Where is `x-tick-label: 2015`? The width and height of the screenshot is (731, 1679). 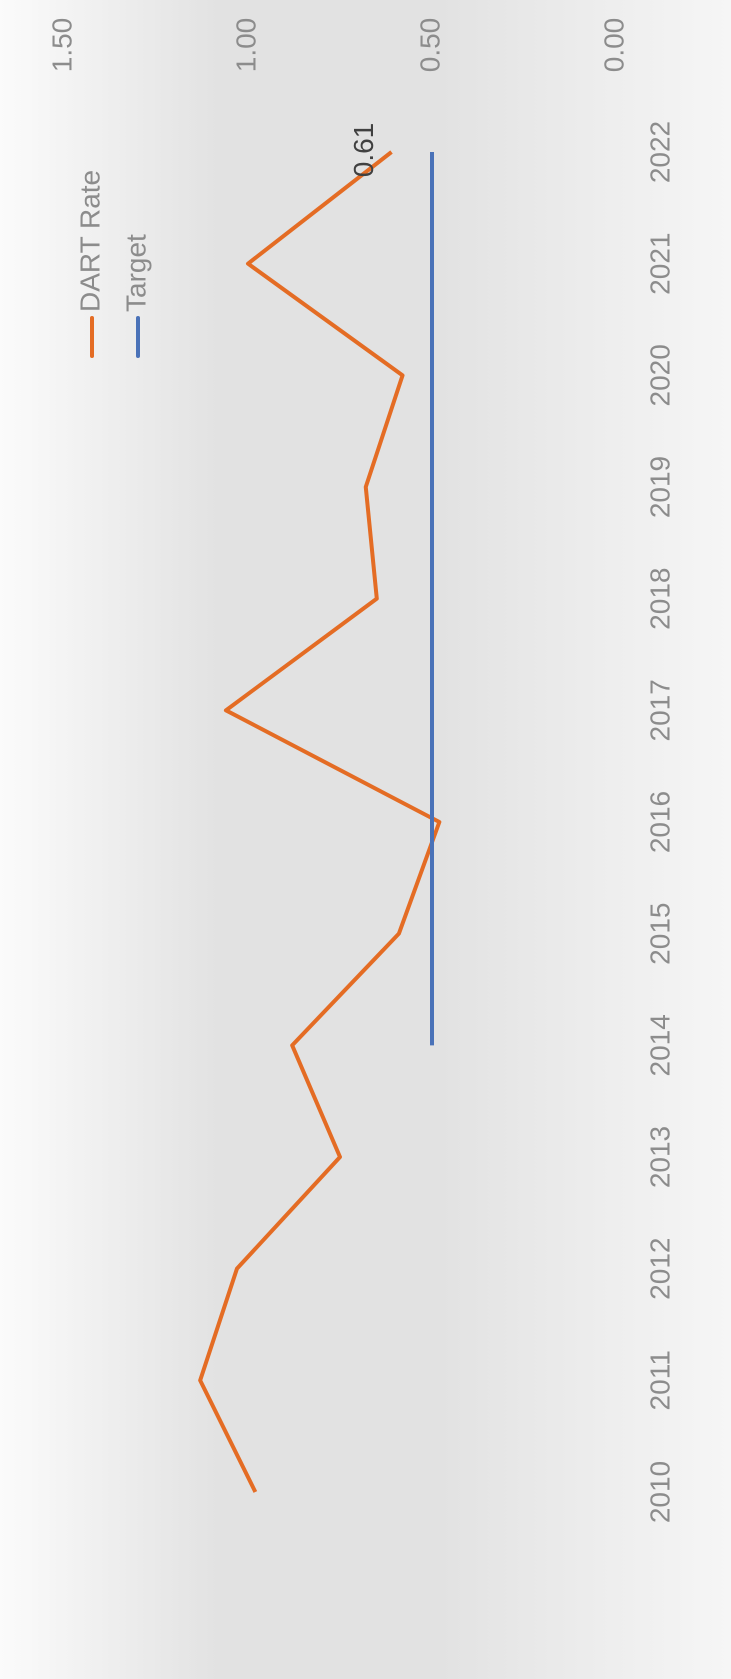
x-tick-label: 2015 is located at coordinates (659, 934).